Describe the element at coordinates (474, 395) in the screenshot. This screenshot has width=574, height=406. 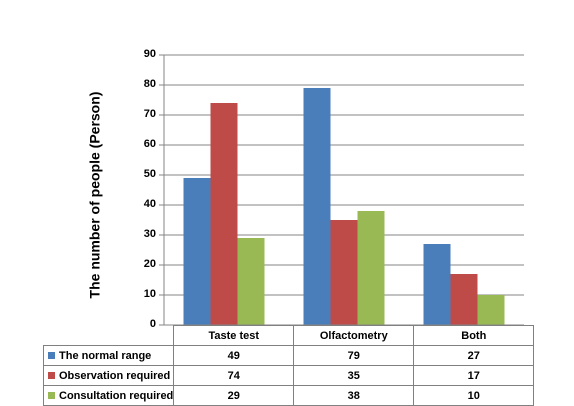
I see `data-cell: 10` at that location.